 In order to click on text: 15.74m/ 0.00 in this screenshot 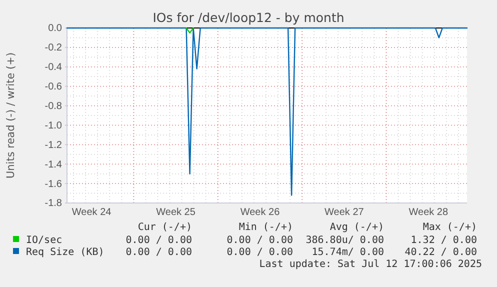, I will do `click(348, 252)`.